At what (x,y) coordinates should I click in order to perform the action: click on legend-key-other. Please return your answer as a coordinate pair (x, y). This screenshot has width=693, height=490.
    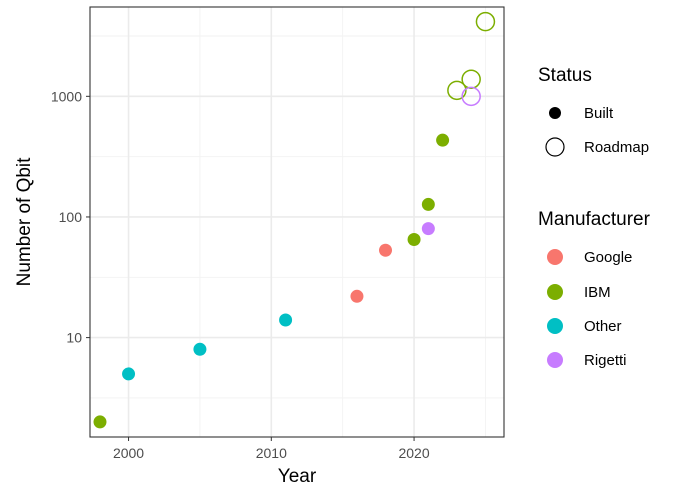
    Looking at the image, I should click on (555, 326).